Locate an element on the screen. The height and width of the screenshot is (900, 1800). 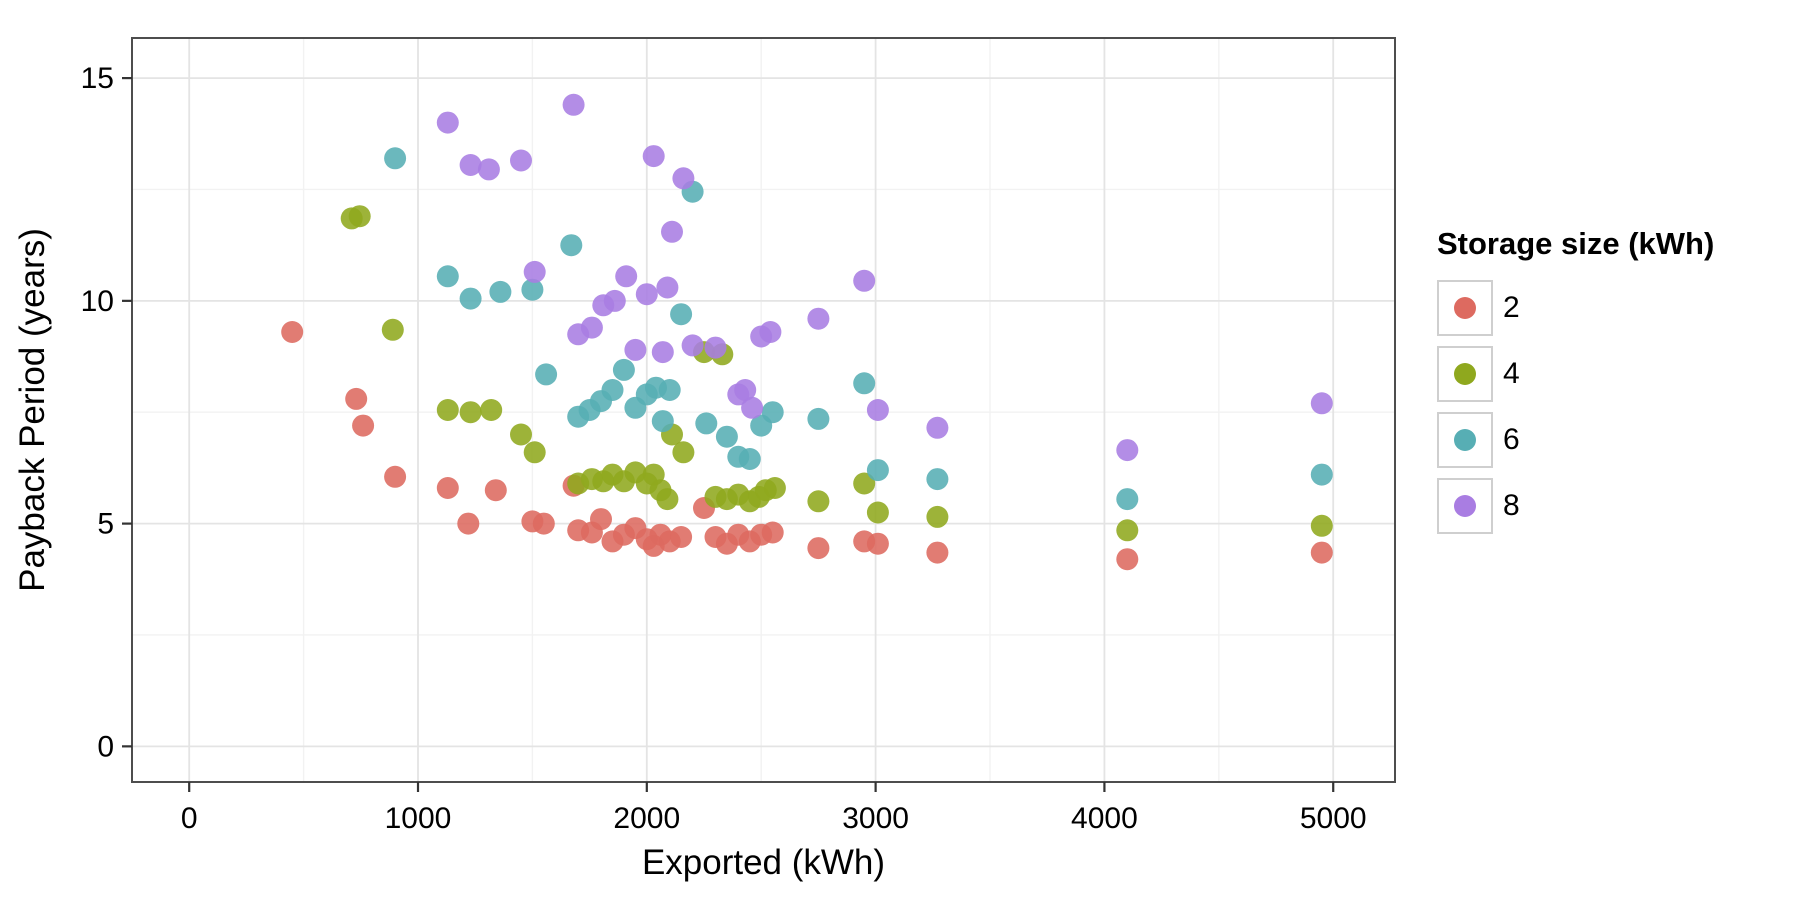
y-tick-label: 10 is located at coordinates (97, 301).